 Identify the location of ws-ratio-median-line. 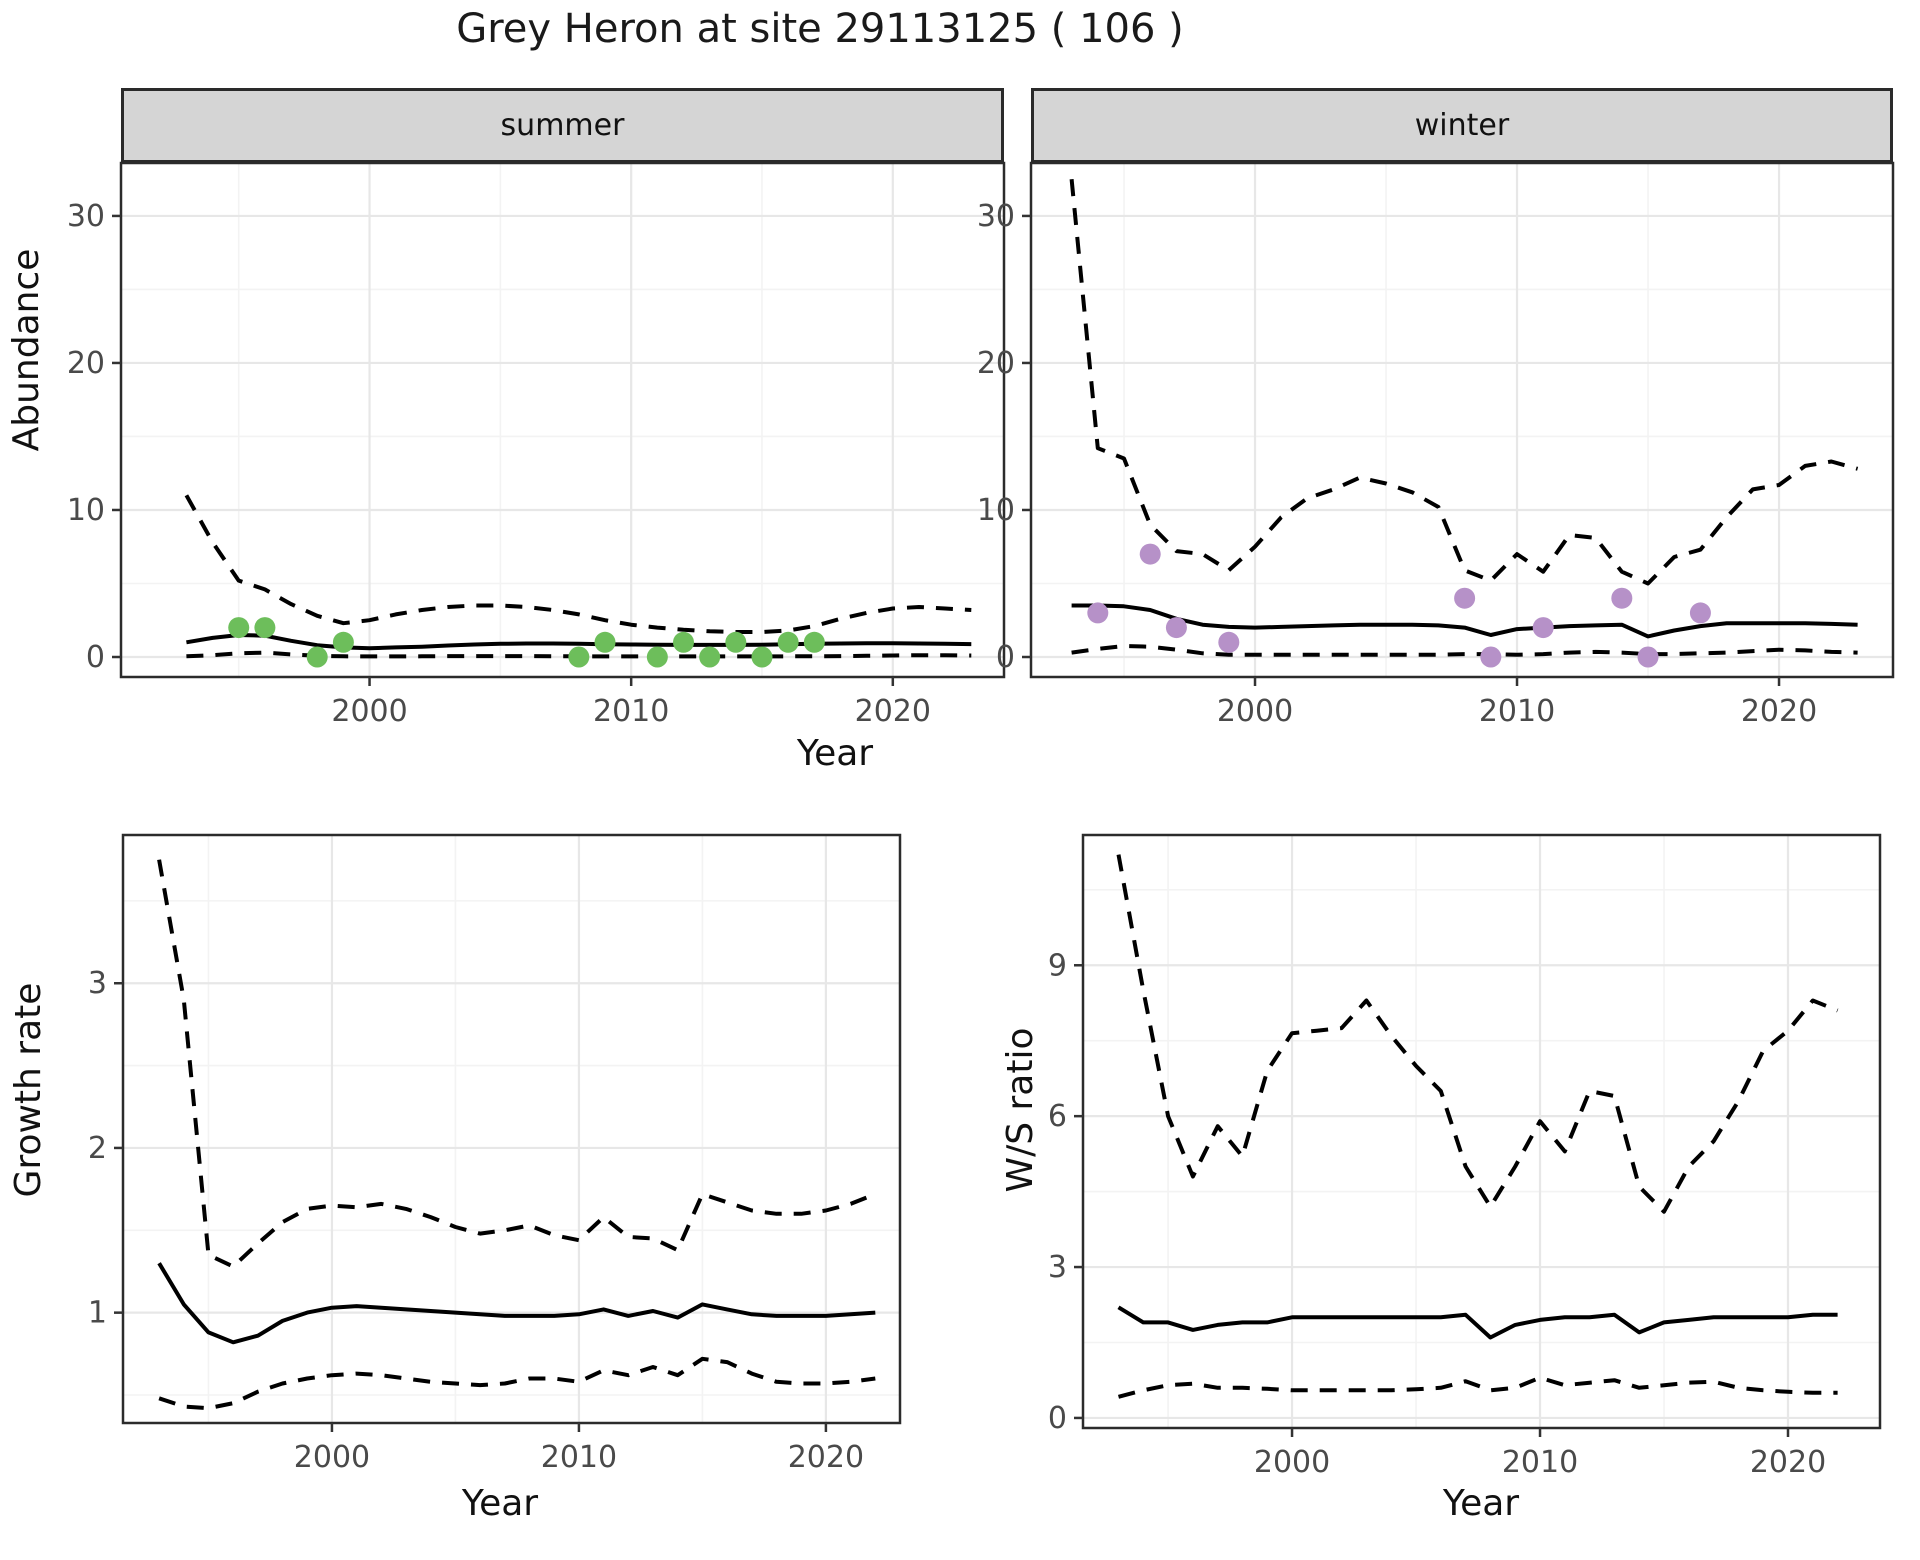
(1477, 1322).